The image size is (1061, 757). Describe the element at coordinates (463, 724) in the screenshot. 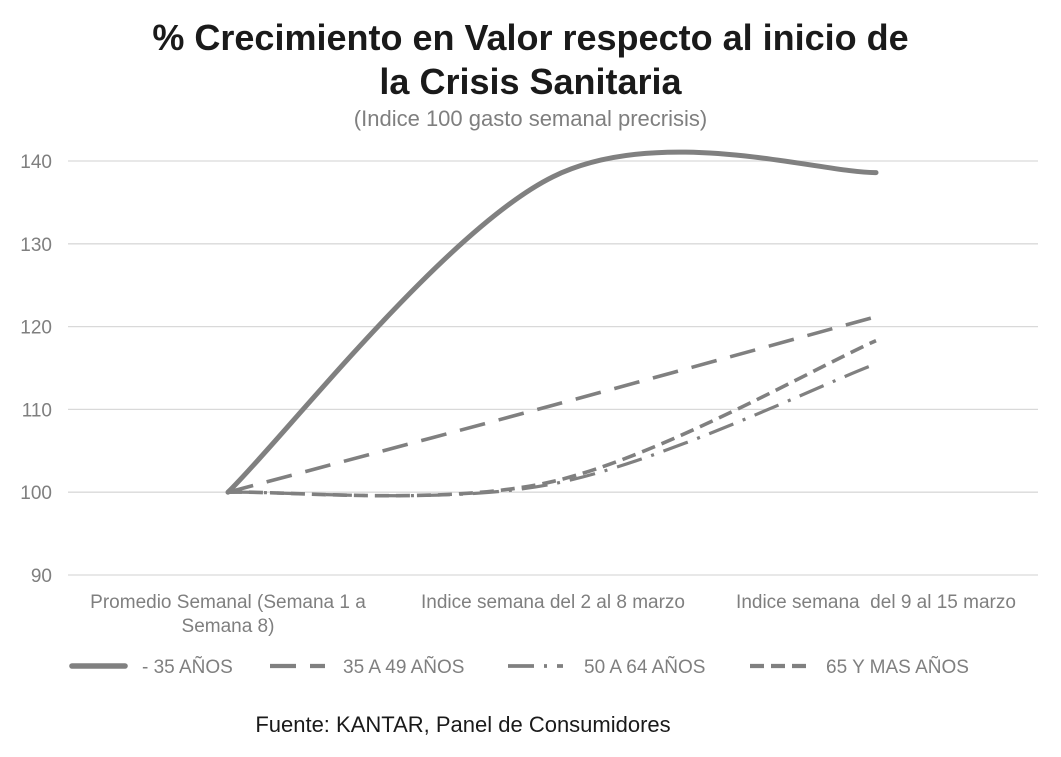

I see `source-note: Fuente: KANTAR, Panel de Consumidores` at that location.